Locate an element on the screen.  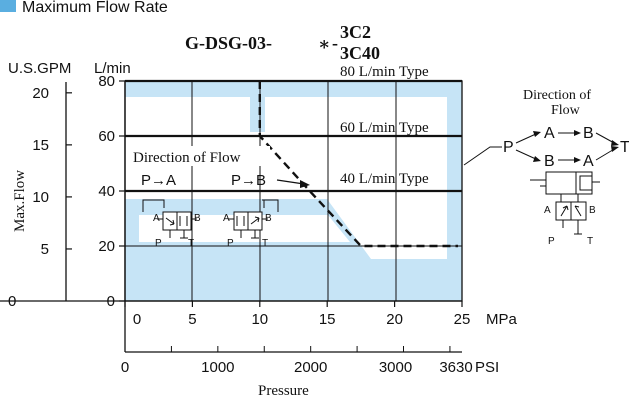
series-max-flow-curve is located at coordinates (358, 164).